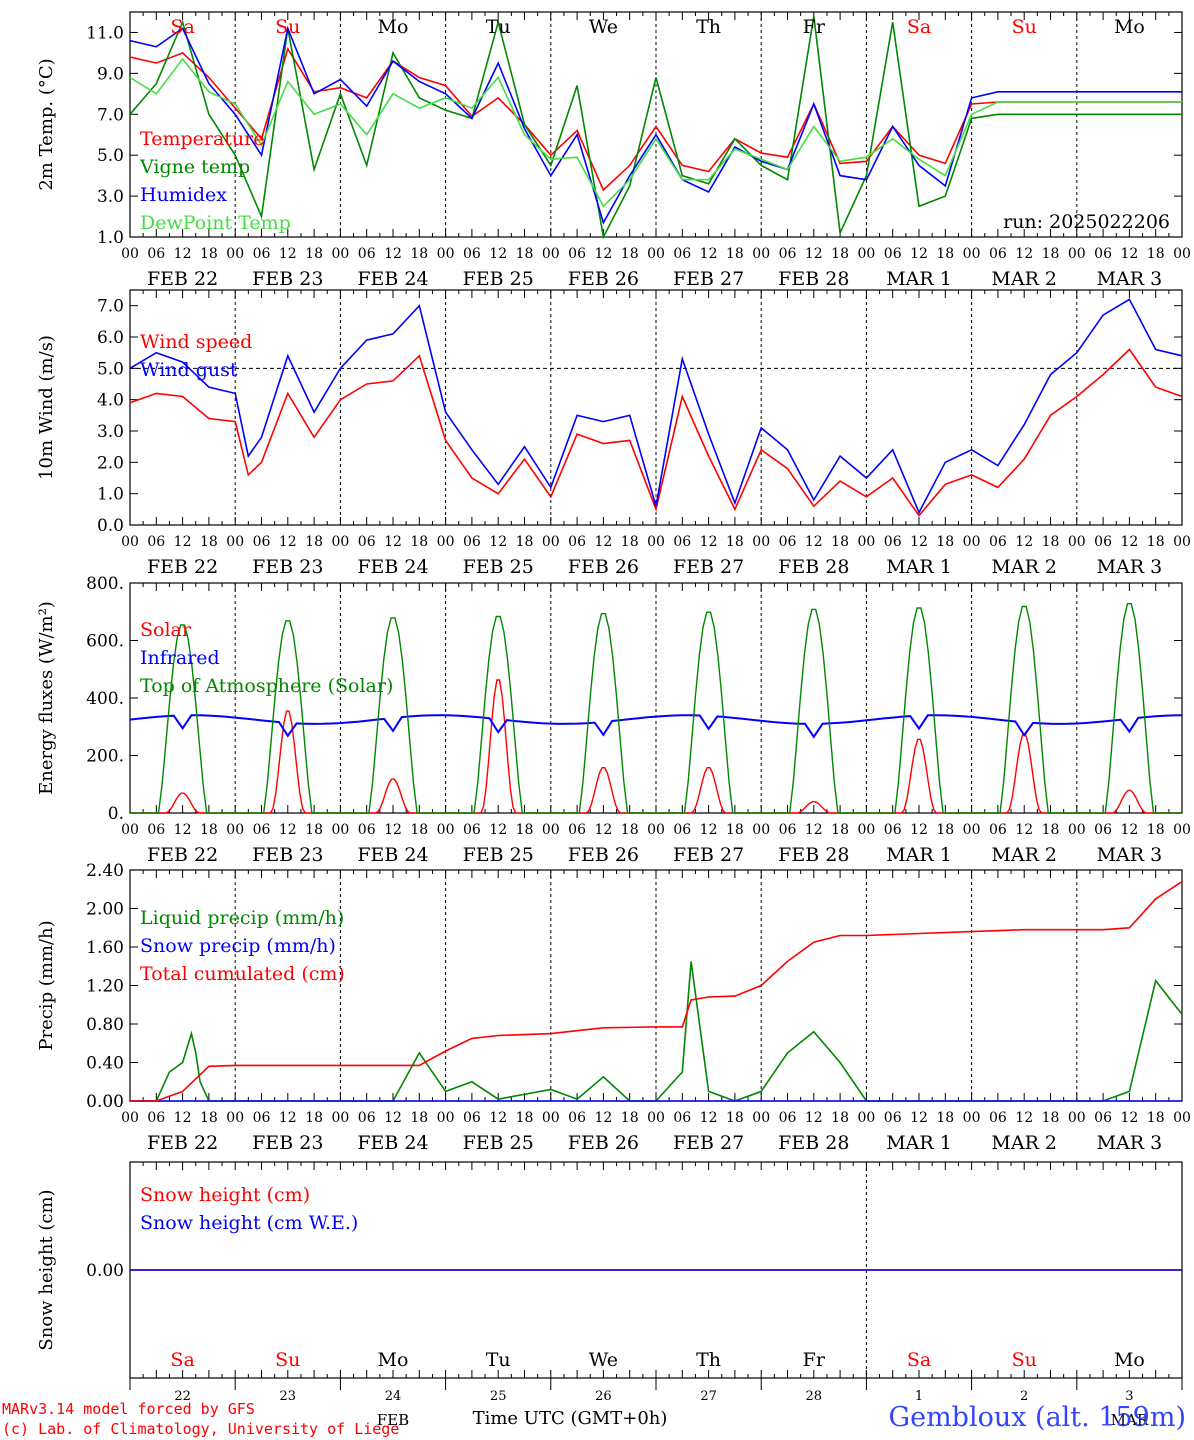 Image resolution: width=1194 pixels, height=1440 pixels. I want to click on y-axis-label: Precip (mm/h), so click(46, 985).